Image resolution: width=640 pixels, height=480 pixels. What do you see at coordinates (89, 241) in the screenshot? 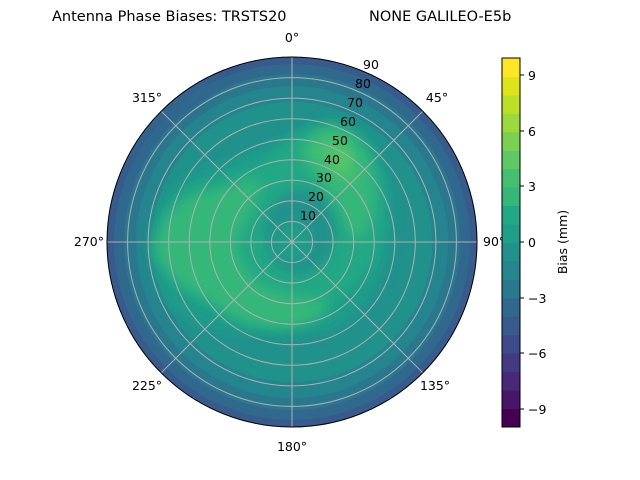
I see `angle-label-270: 270°` at bounding box center [89, 241].